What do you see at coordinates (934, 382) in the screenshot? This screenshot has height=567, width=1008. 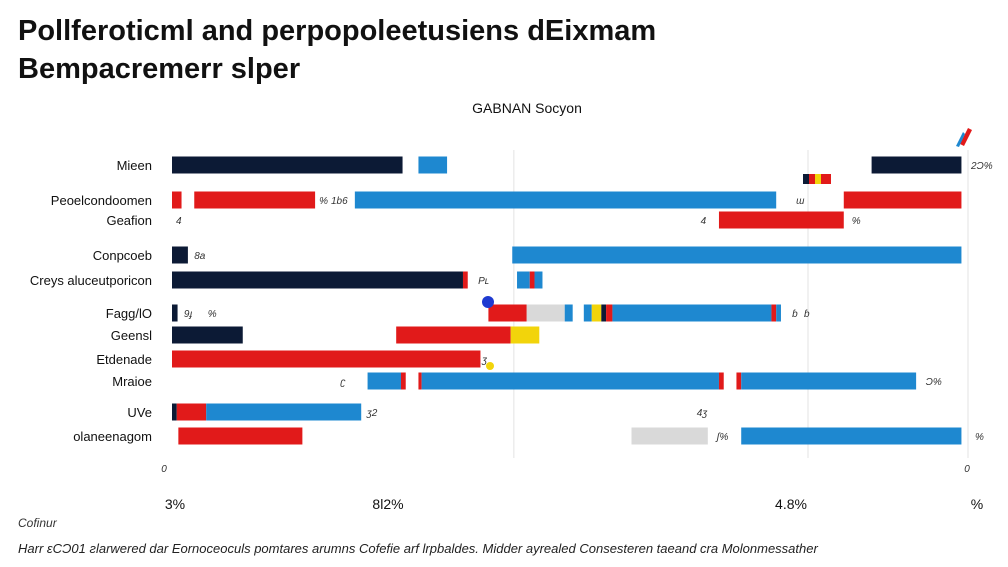 I see `data-label: Ɔ%` at bounding box center [934, 382].